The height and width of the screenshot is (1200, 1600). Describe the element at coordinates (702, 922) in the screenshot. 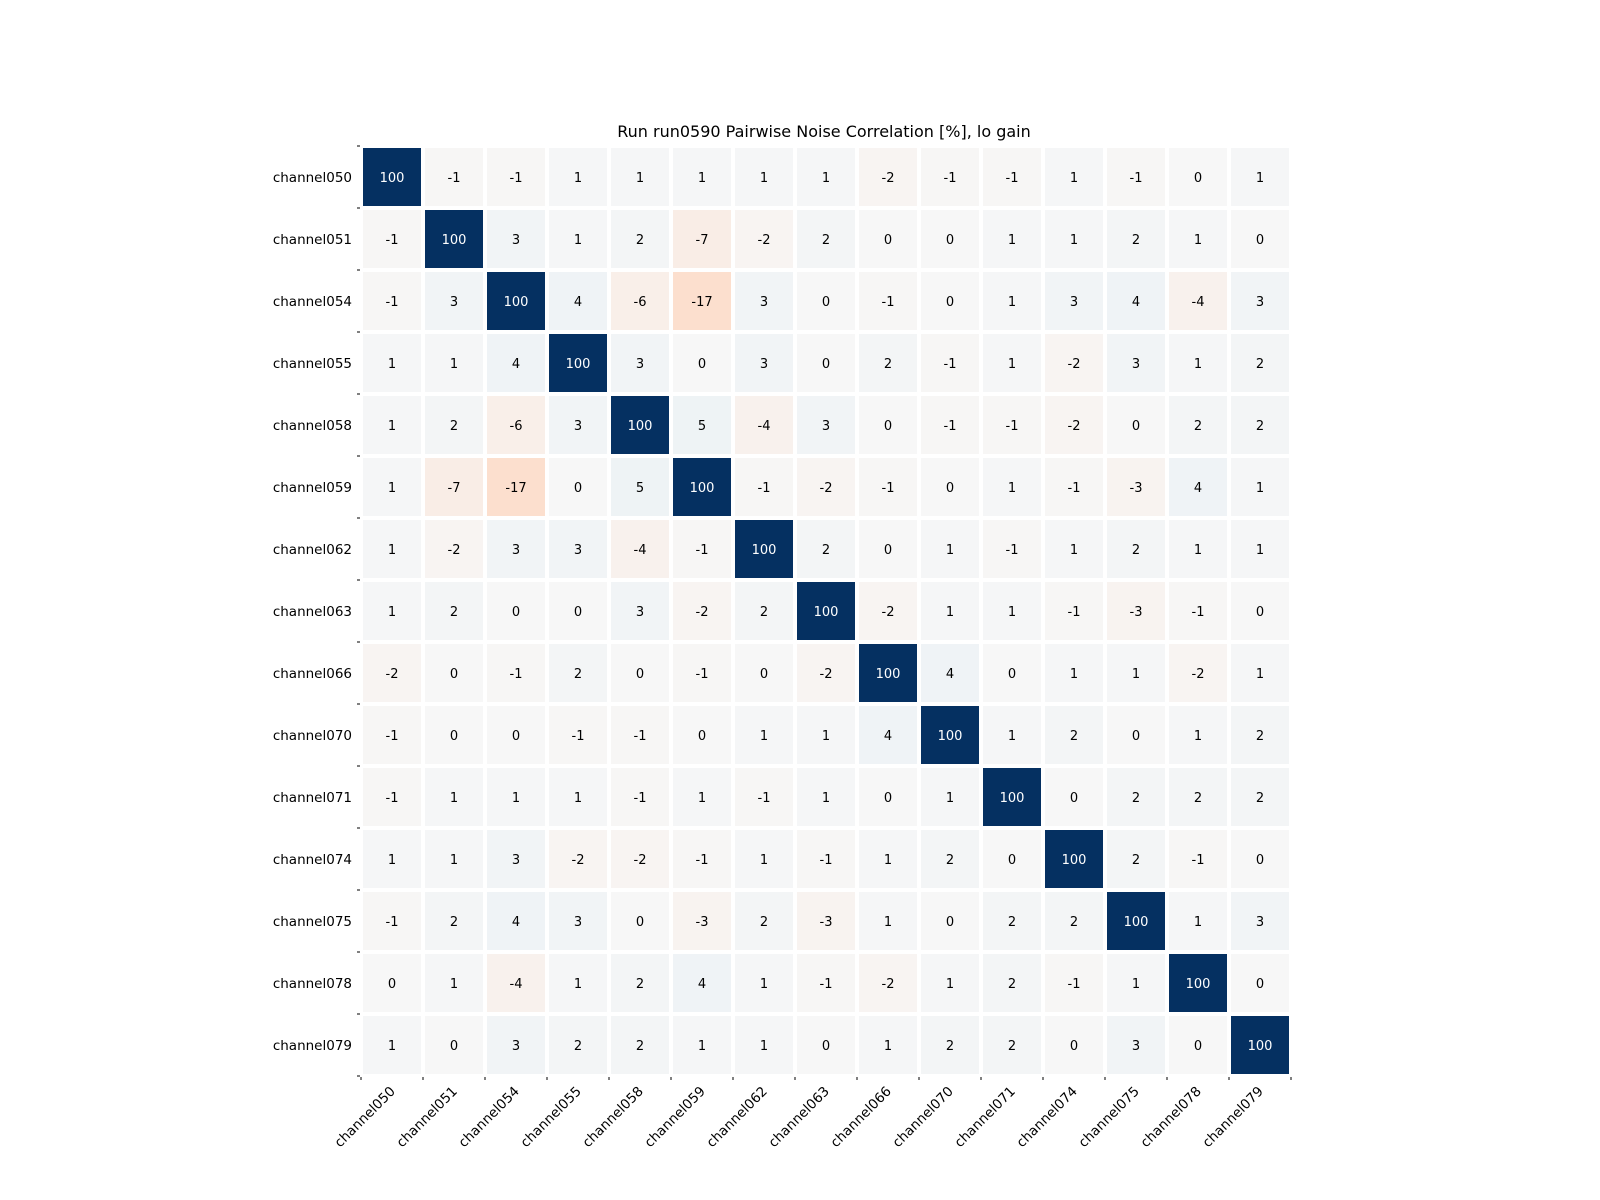

I see `cell-value-label: -3` at that location.